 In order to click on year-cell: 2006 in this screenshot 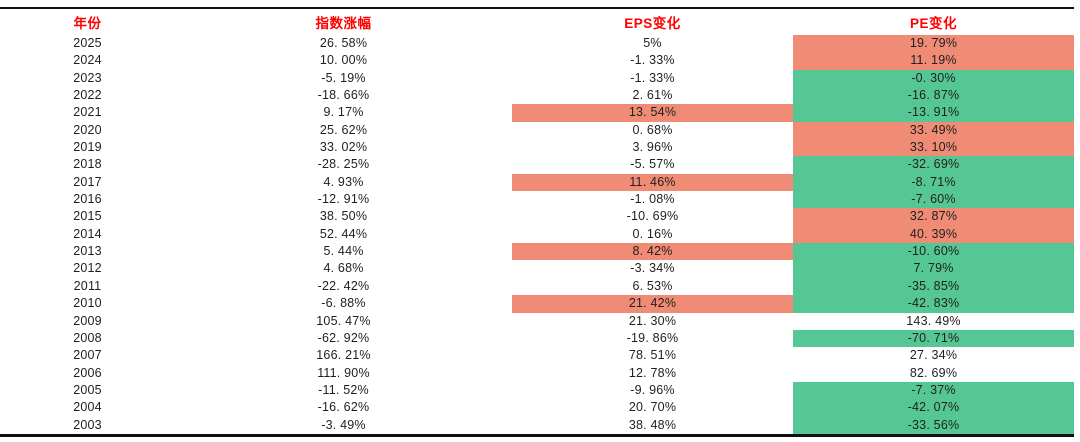, I will do `click(87, 372)`.